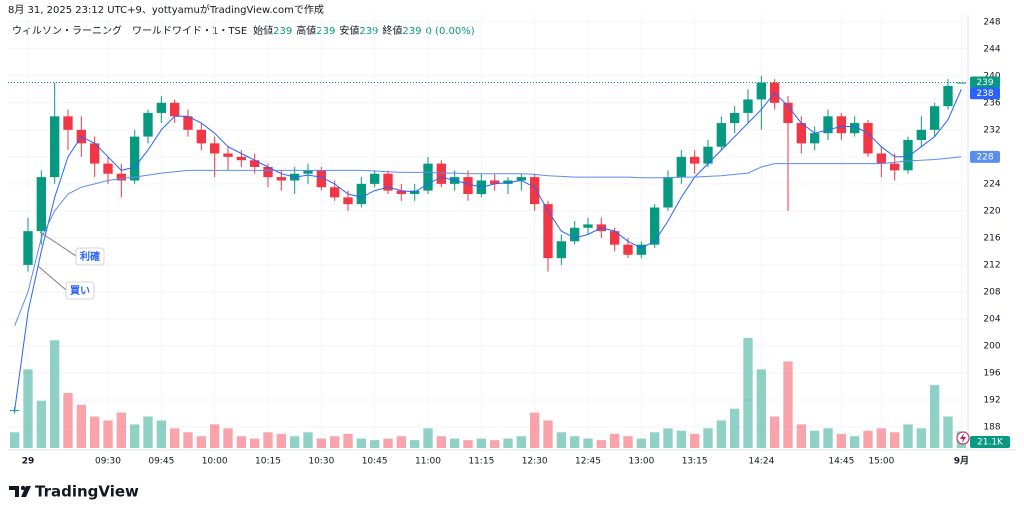  I want to click on x-tick-label: 14:24, so click(761, 462).